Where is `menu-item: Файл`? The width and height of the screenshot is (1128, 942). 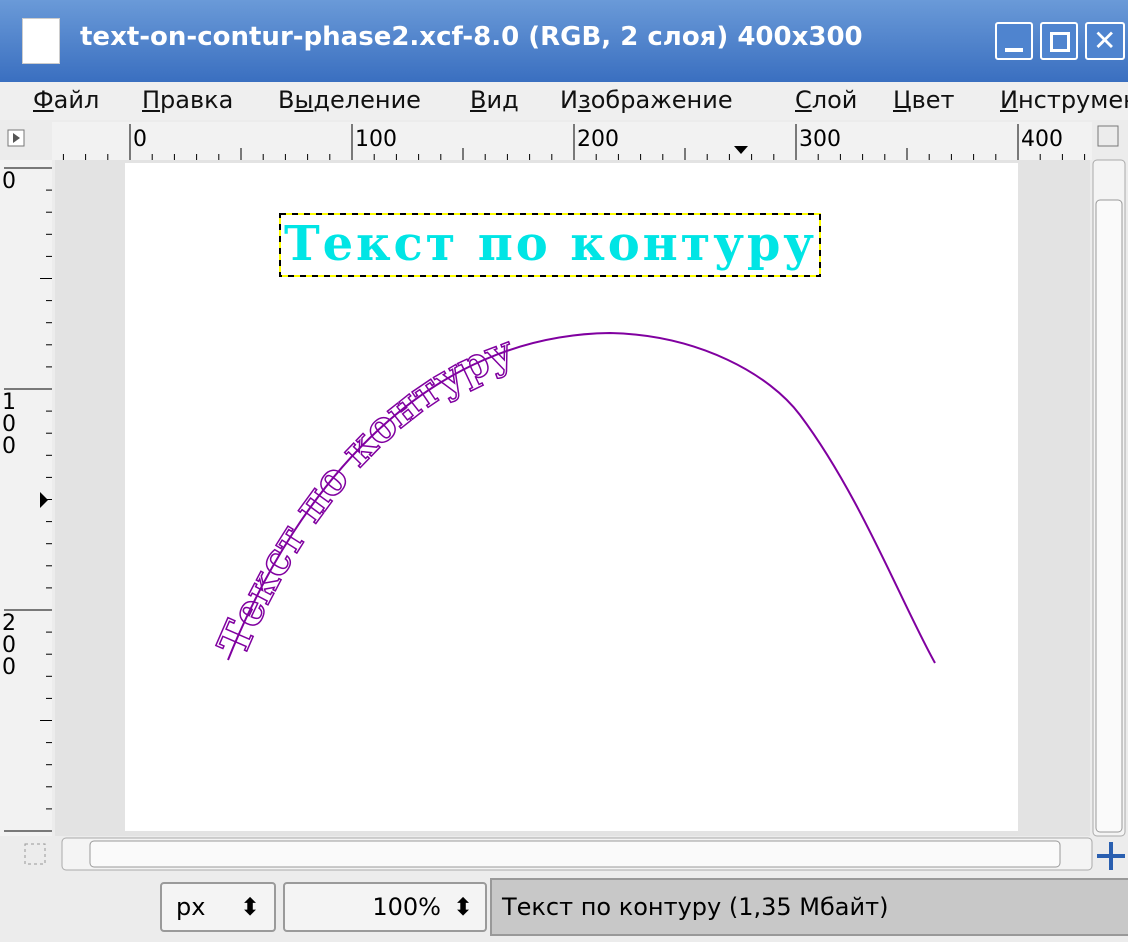
menu-item: Файл is located at coordinates (66, 100).